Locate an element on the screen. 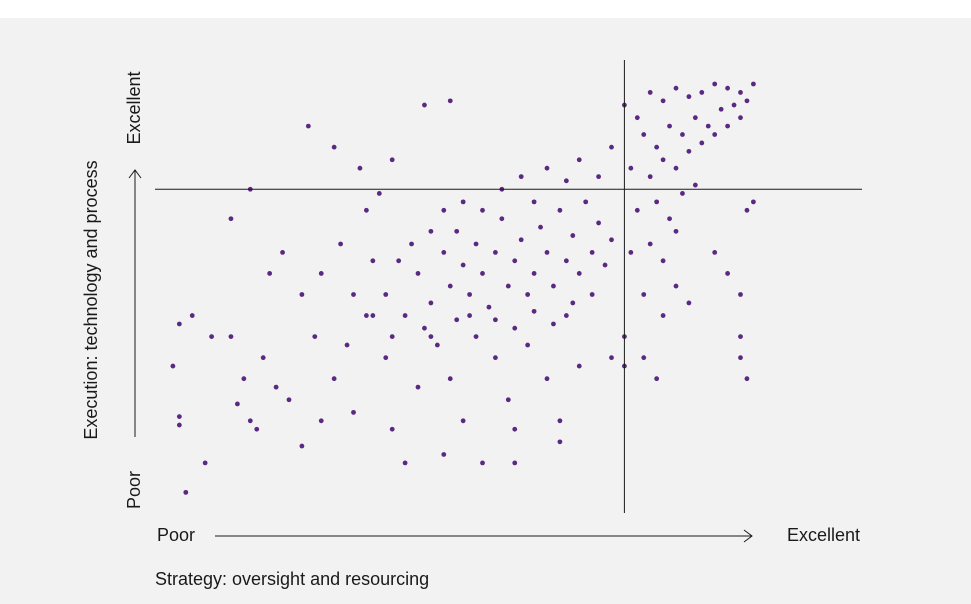 This screenshot has width=971, height=604. y-high-label: Excellent is located at coordinates (134, 107).